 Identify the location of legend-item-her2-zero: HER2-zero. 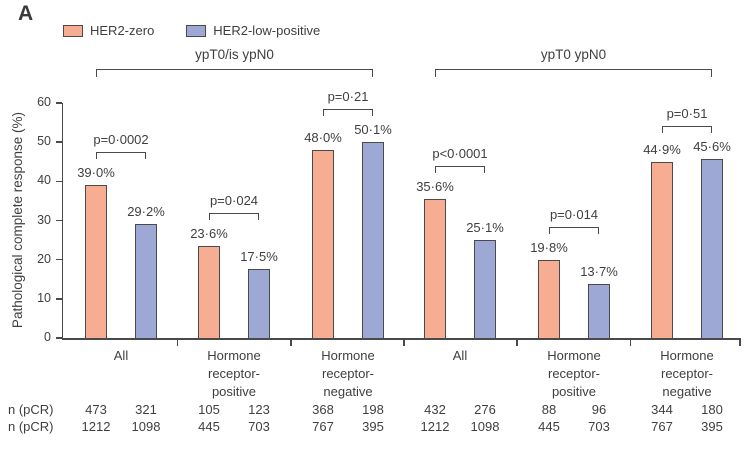
(108, 30).